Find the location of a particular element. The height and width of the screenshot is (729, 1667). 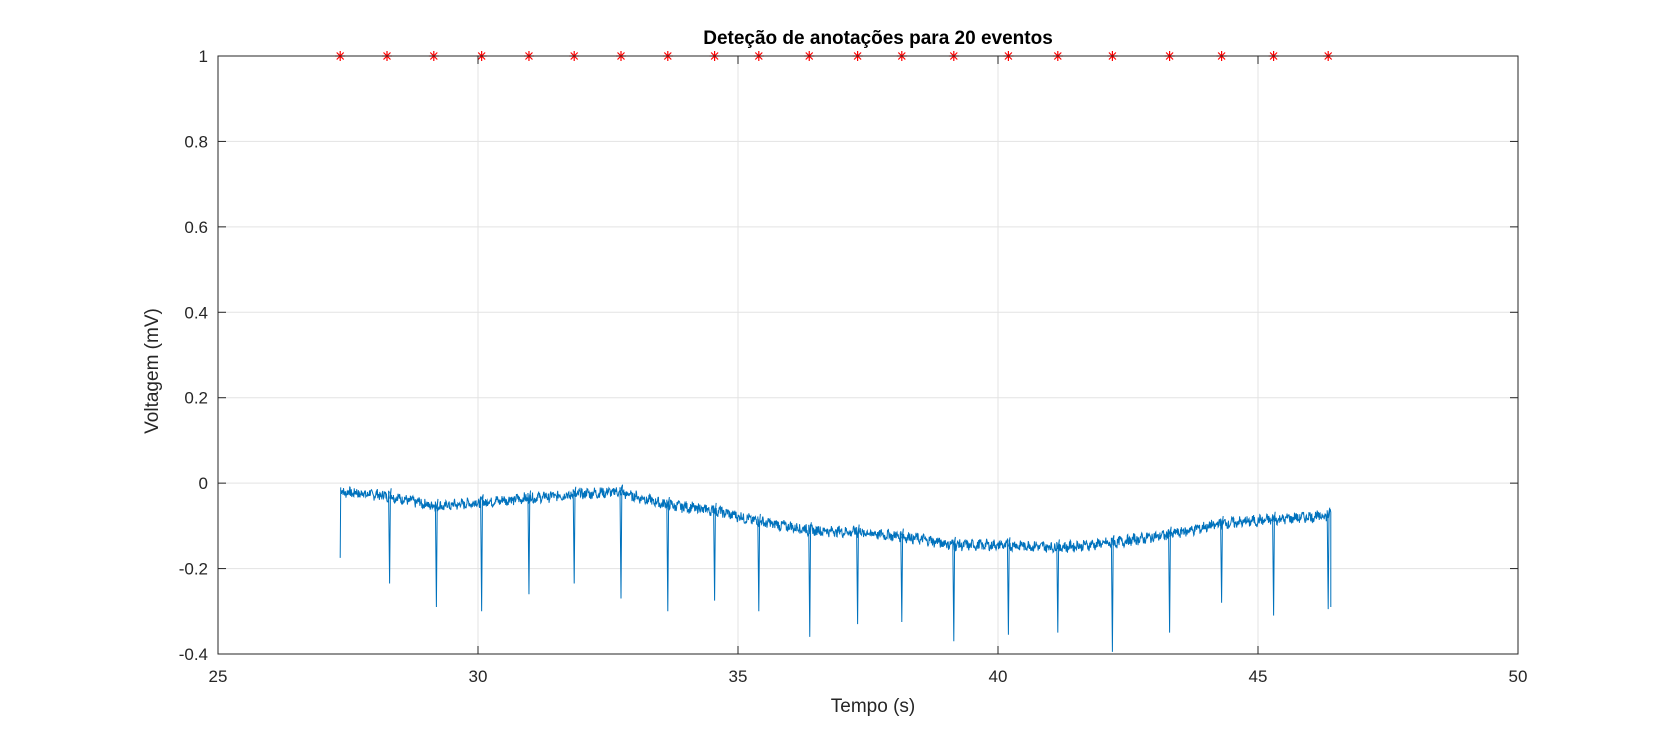

x-tick-label-5: 50 is located at coordinates (1518, 676).